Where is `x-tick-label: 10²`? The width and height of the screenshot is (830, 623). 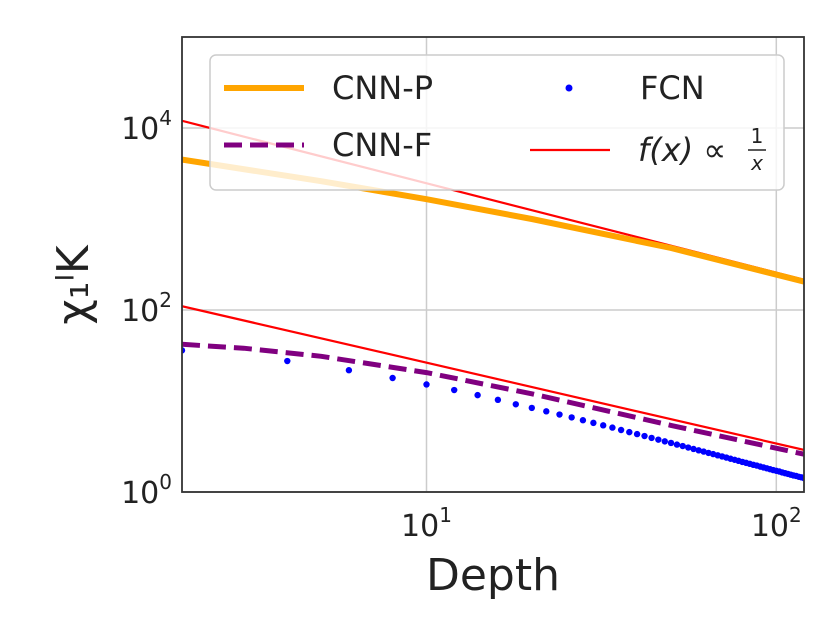 x-tick-label: 10² is located at coordinates (776, 523).